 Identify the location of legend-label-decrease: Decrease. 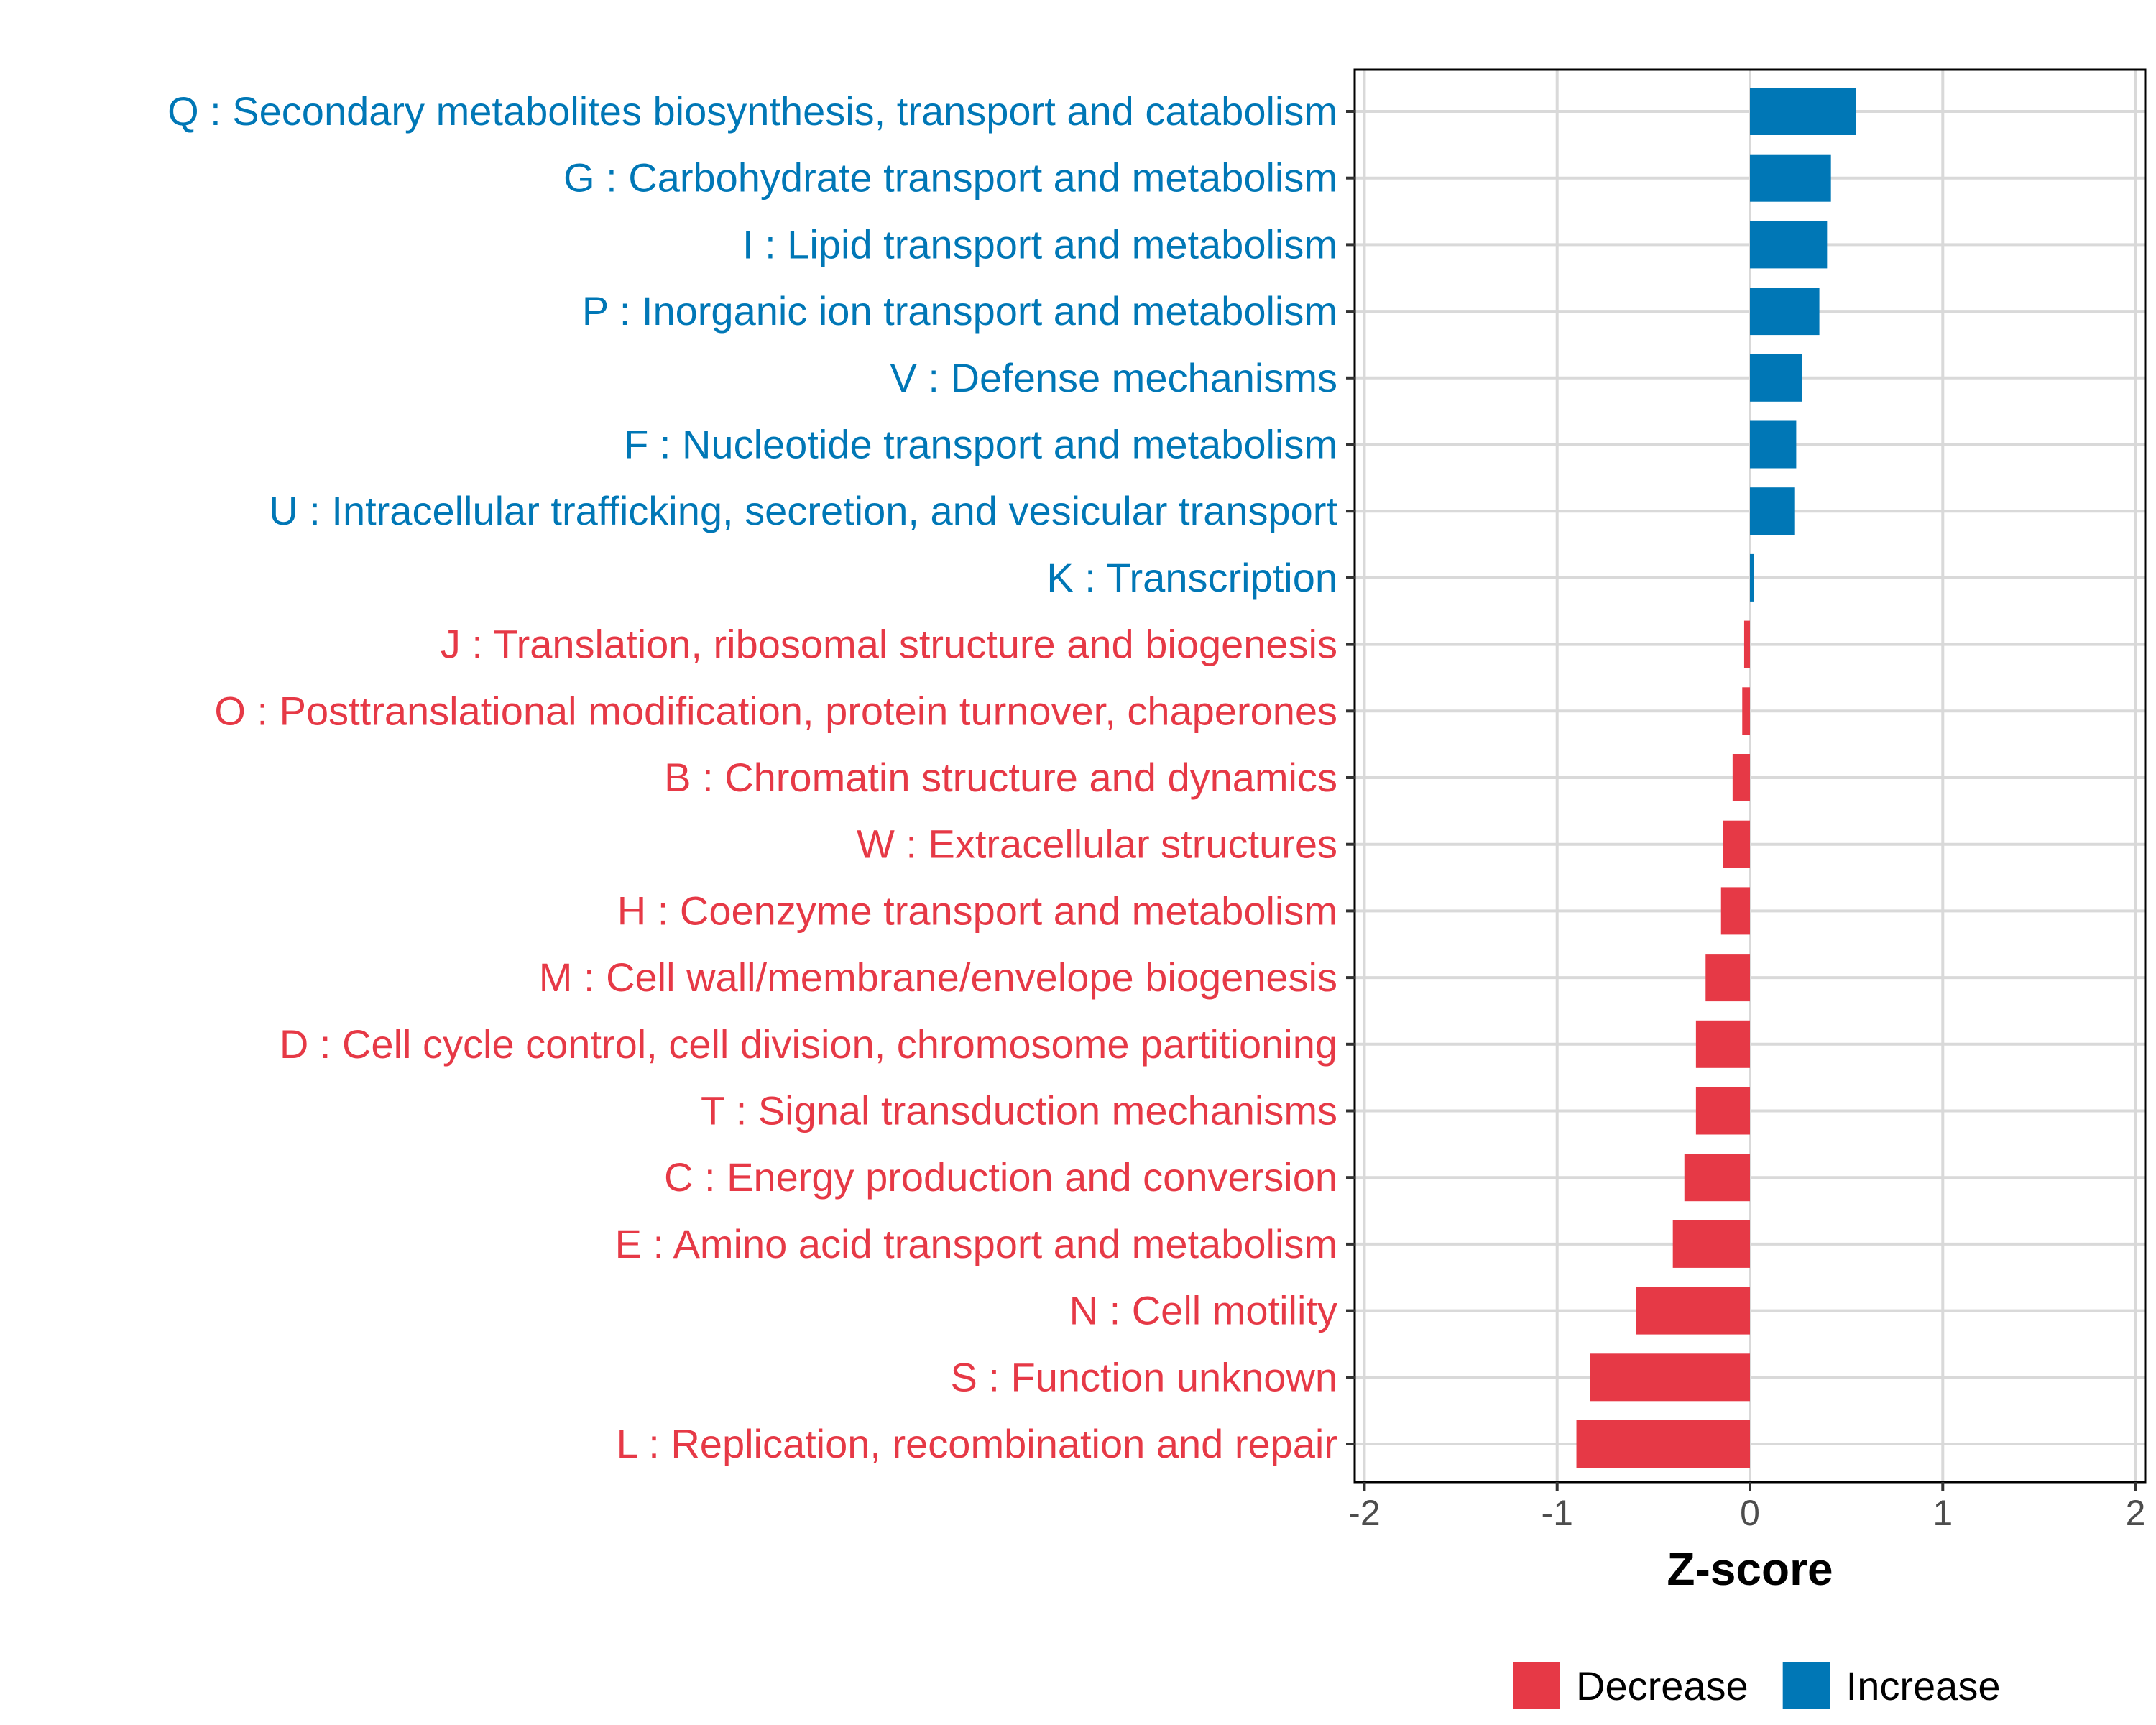
(1663, 1685).